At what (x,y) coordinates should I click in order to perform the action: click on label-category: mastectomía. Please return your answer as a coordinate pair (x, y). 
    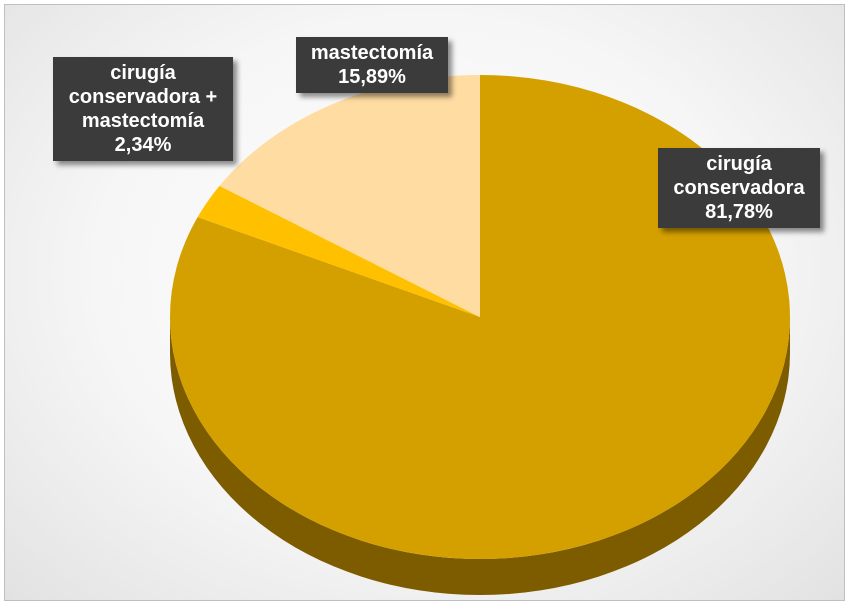
    Looking at the image, I should click on (372, 53).